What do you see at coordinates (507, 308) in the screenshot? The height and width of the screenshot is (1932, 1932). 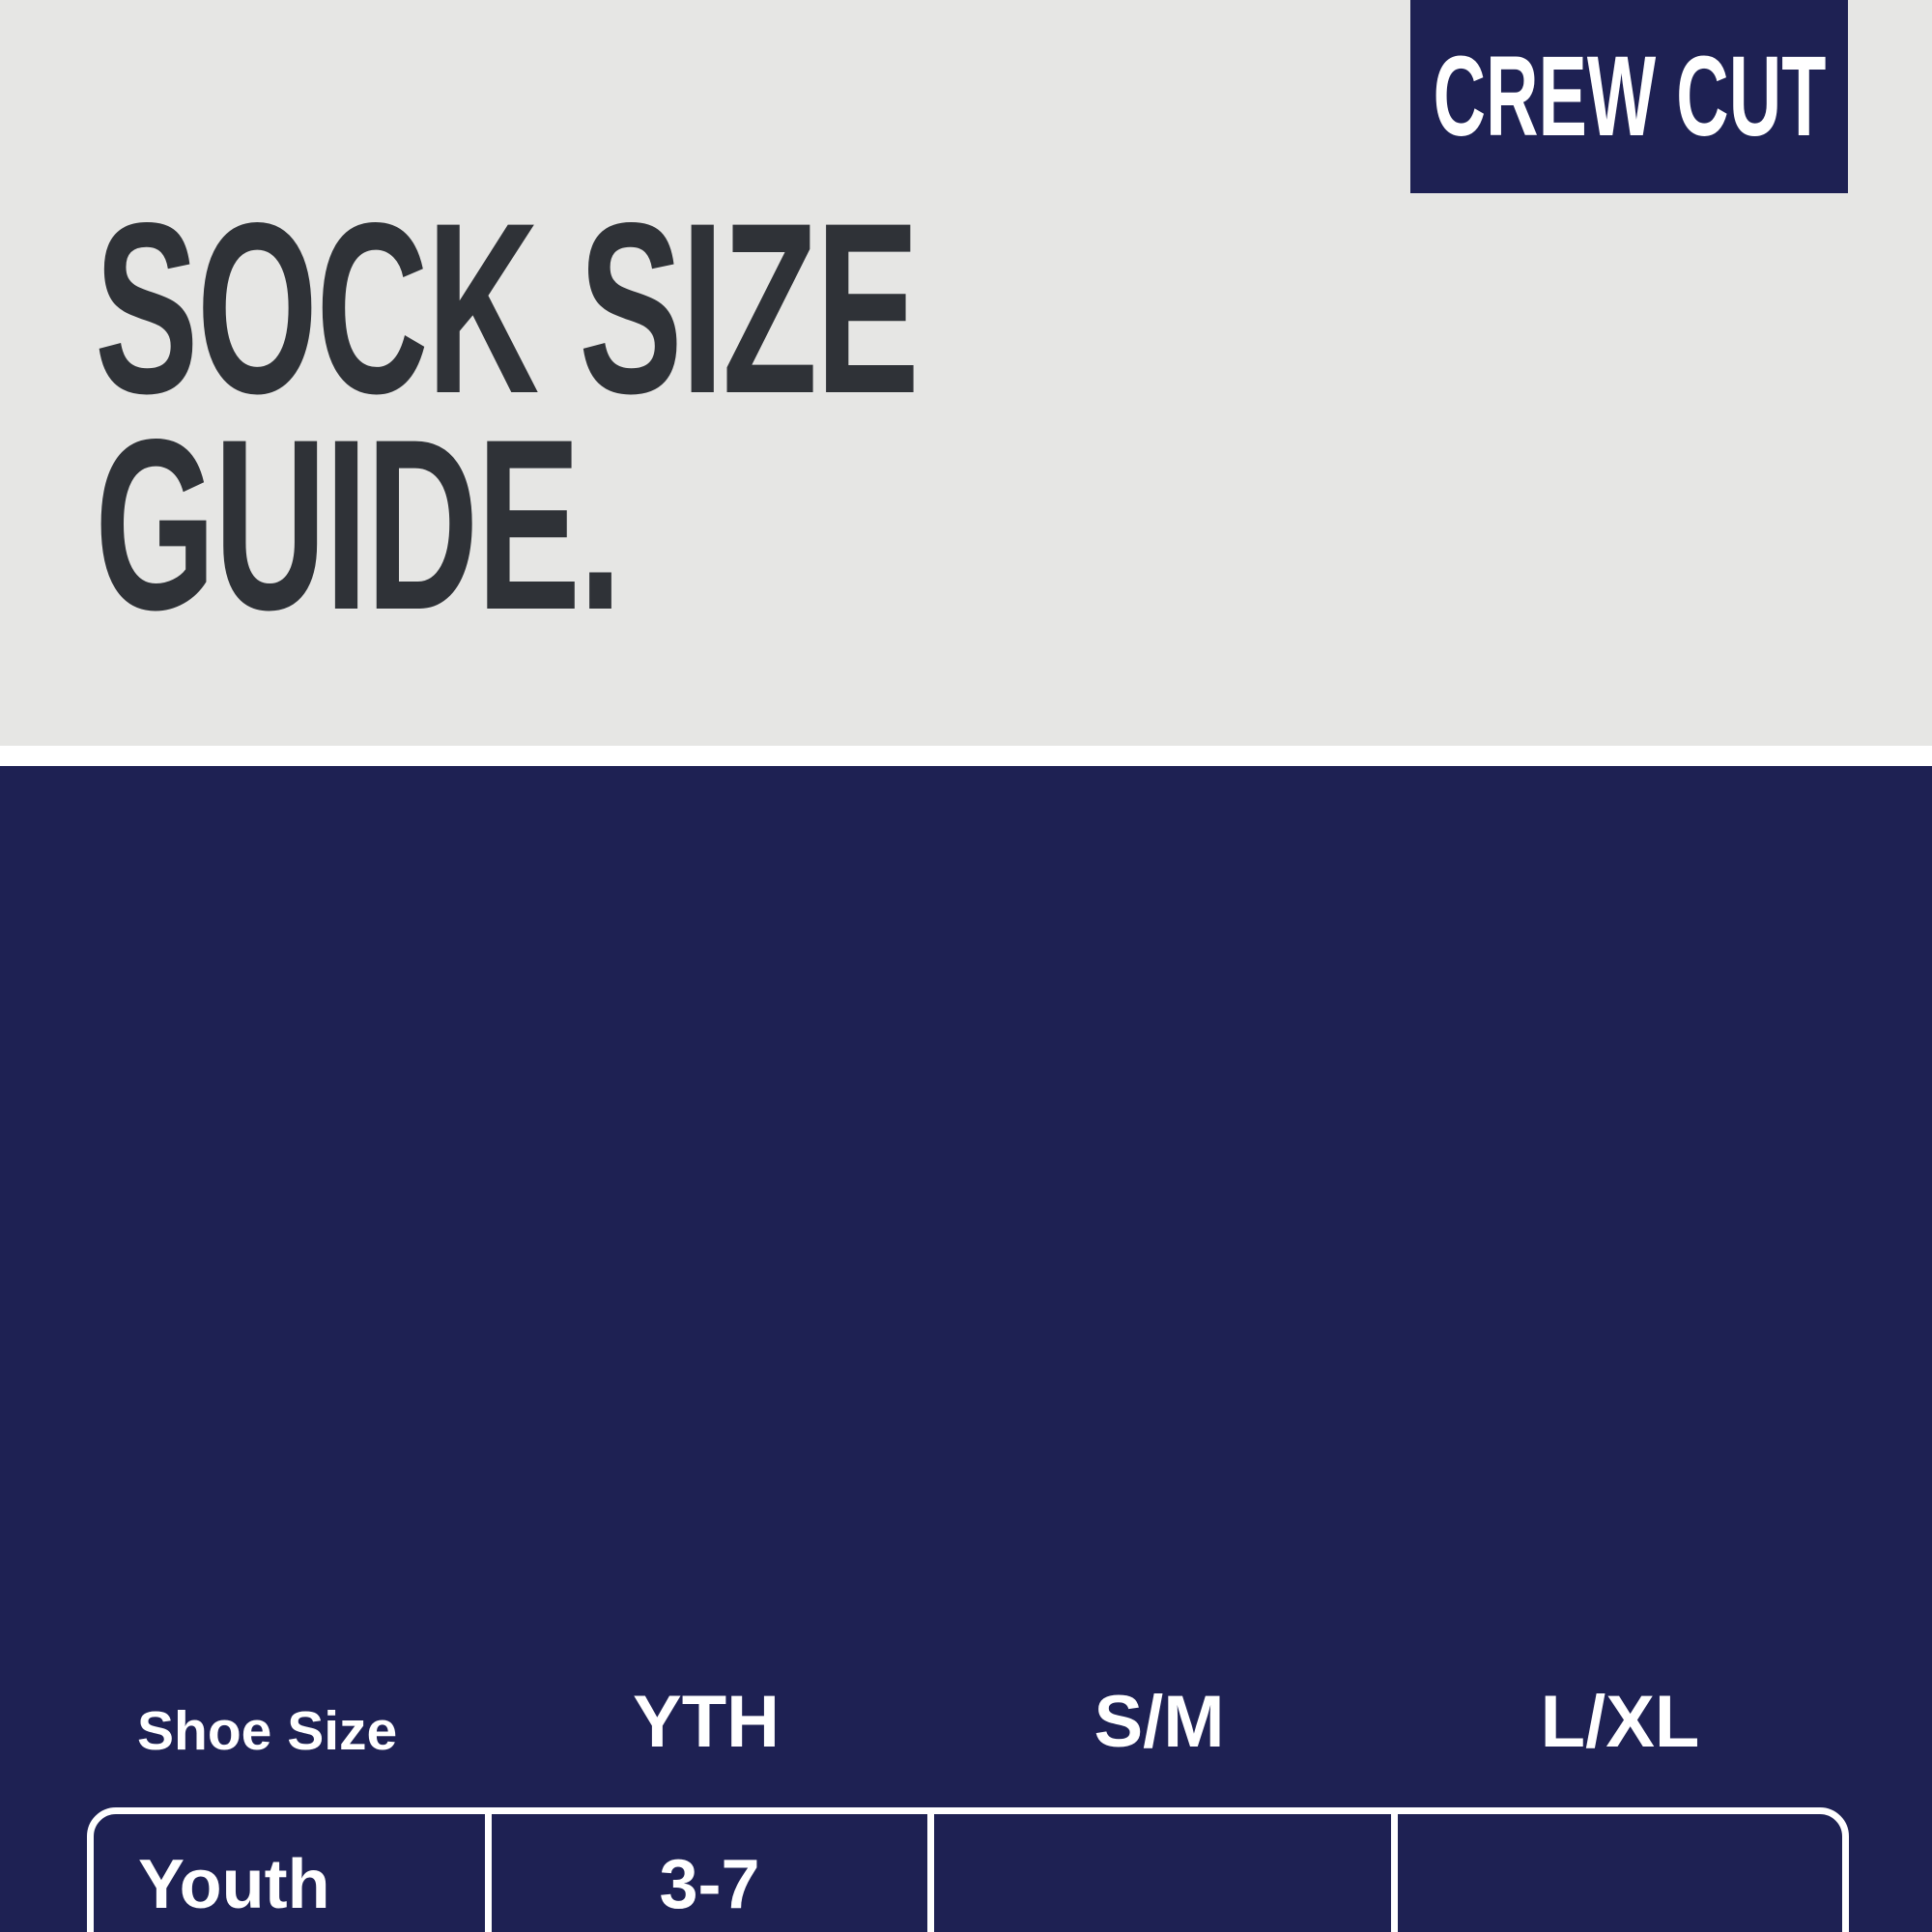 I see `page-title-line-1: SOCK SIZE` at bounding box center [507, 308].